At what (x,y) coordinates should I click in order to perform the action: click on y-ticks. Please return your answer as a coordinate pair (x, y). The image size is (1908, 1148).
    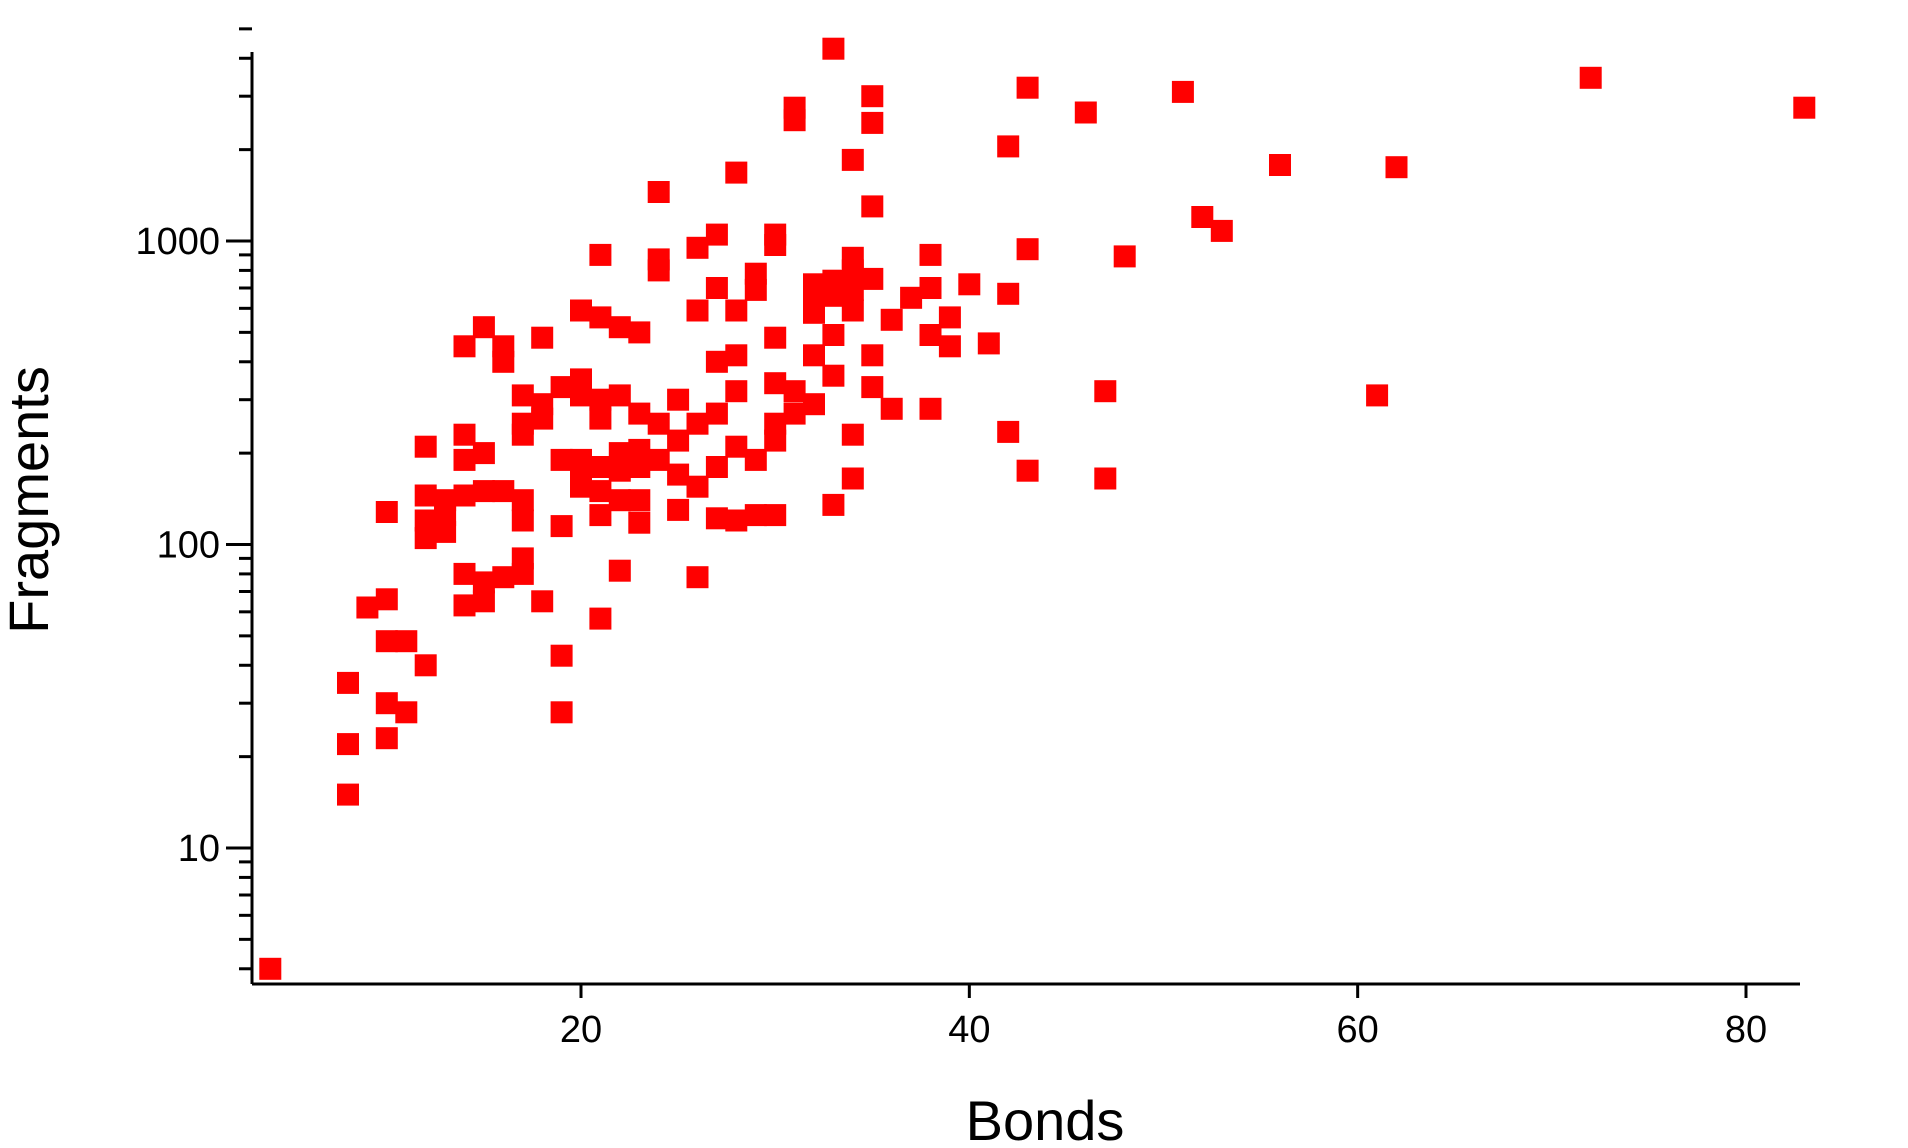
    Looking at the image, I should click on (239, 499).